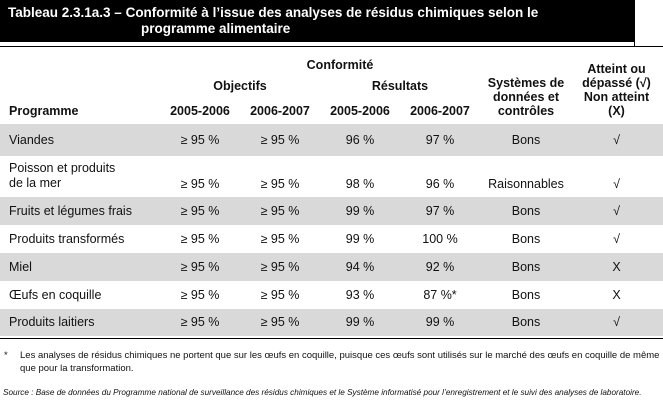 The width and height of the screenshot is (663, 412). What do you see at coordinates (440, 239) in the screenshot?
I see `cell-res-2006: 100 %` at bounding box center [440, 239].